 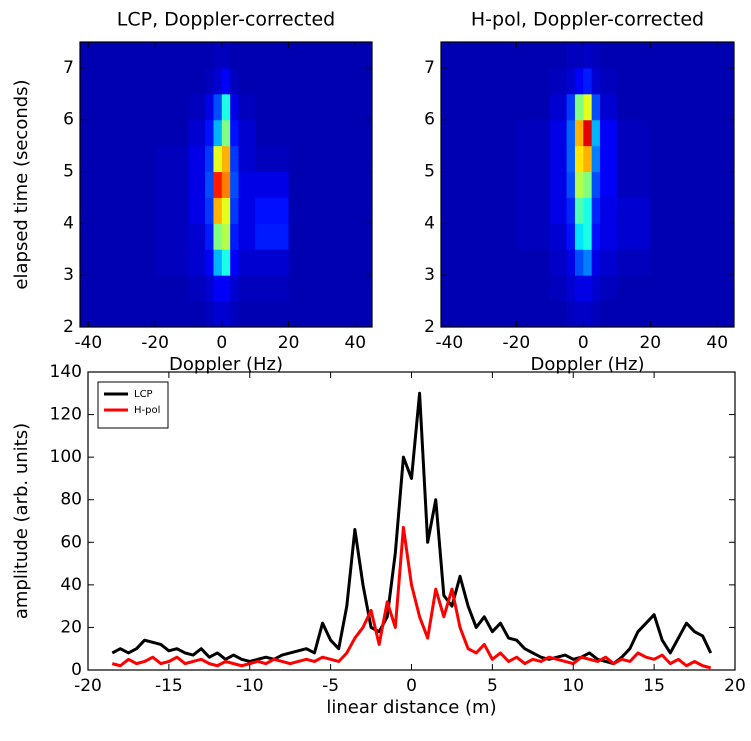 What do you see at coordinates (429, 275) in the screenshot?
I see `y-tick-label: 3` at bounding box center [429, 275].